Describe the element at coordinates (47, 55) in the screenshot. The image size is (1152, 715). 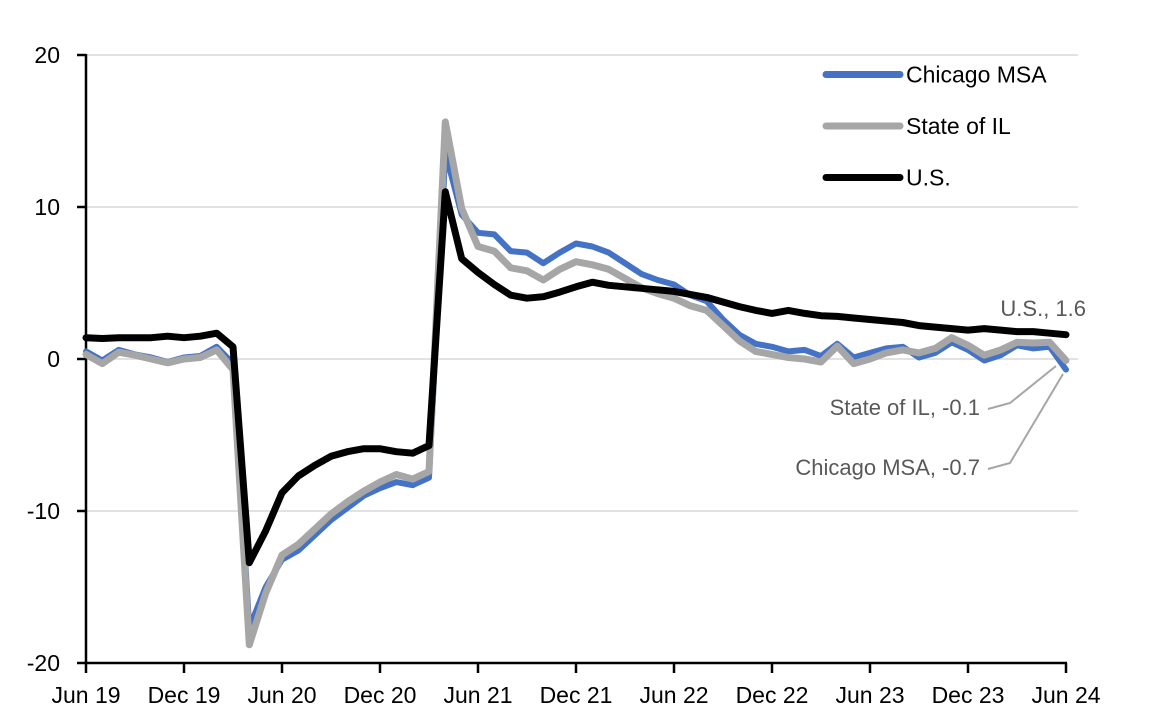
I see `y-tick-label: 20` at that location.